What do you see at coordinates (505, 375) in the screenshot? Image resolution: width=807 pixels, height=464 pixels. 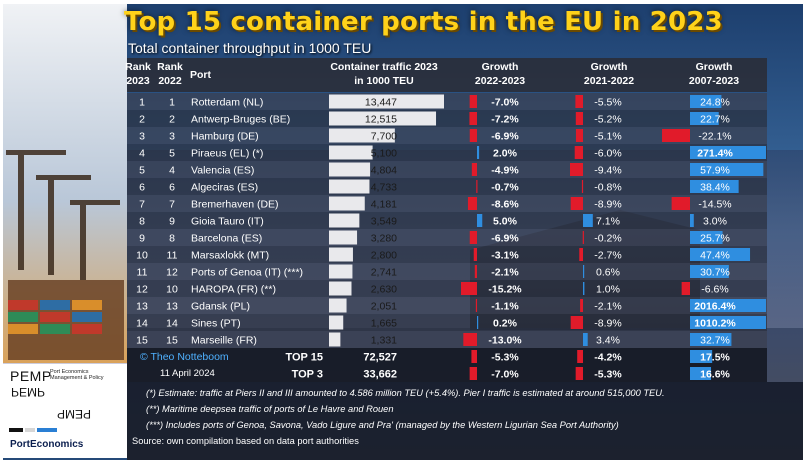 I see `total-growth-2022-2023-value: -7.0%` at bounding box center [505, 375].